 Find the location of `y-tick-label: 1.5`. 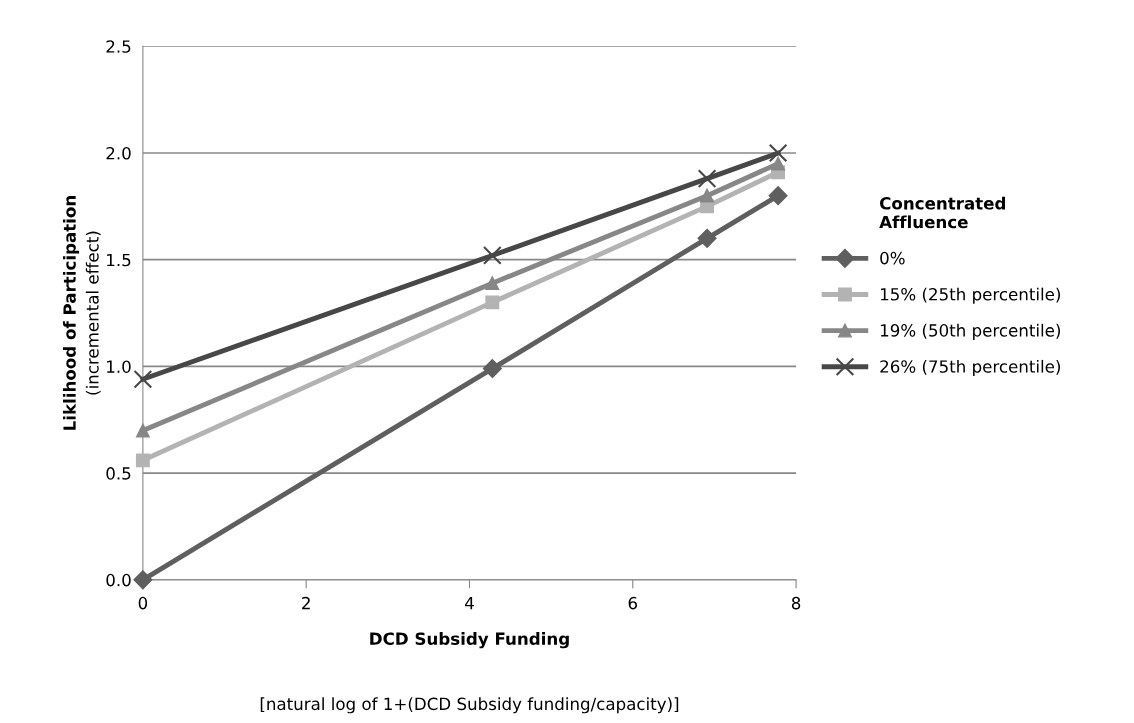

y-tick-label: 1.5 is located at coordinates (119, 260).